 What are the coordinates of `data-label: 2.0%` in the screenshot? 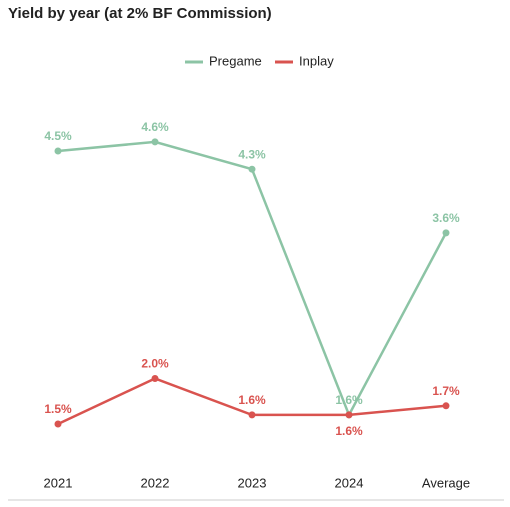 It's located at (155, 364).